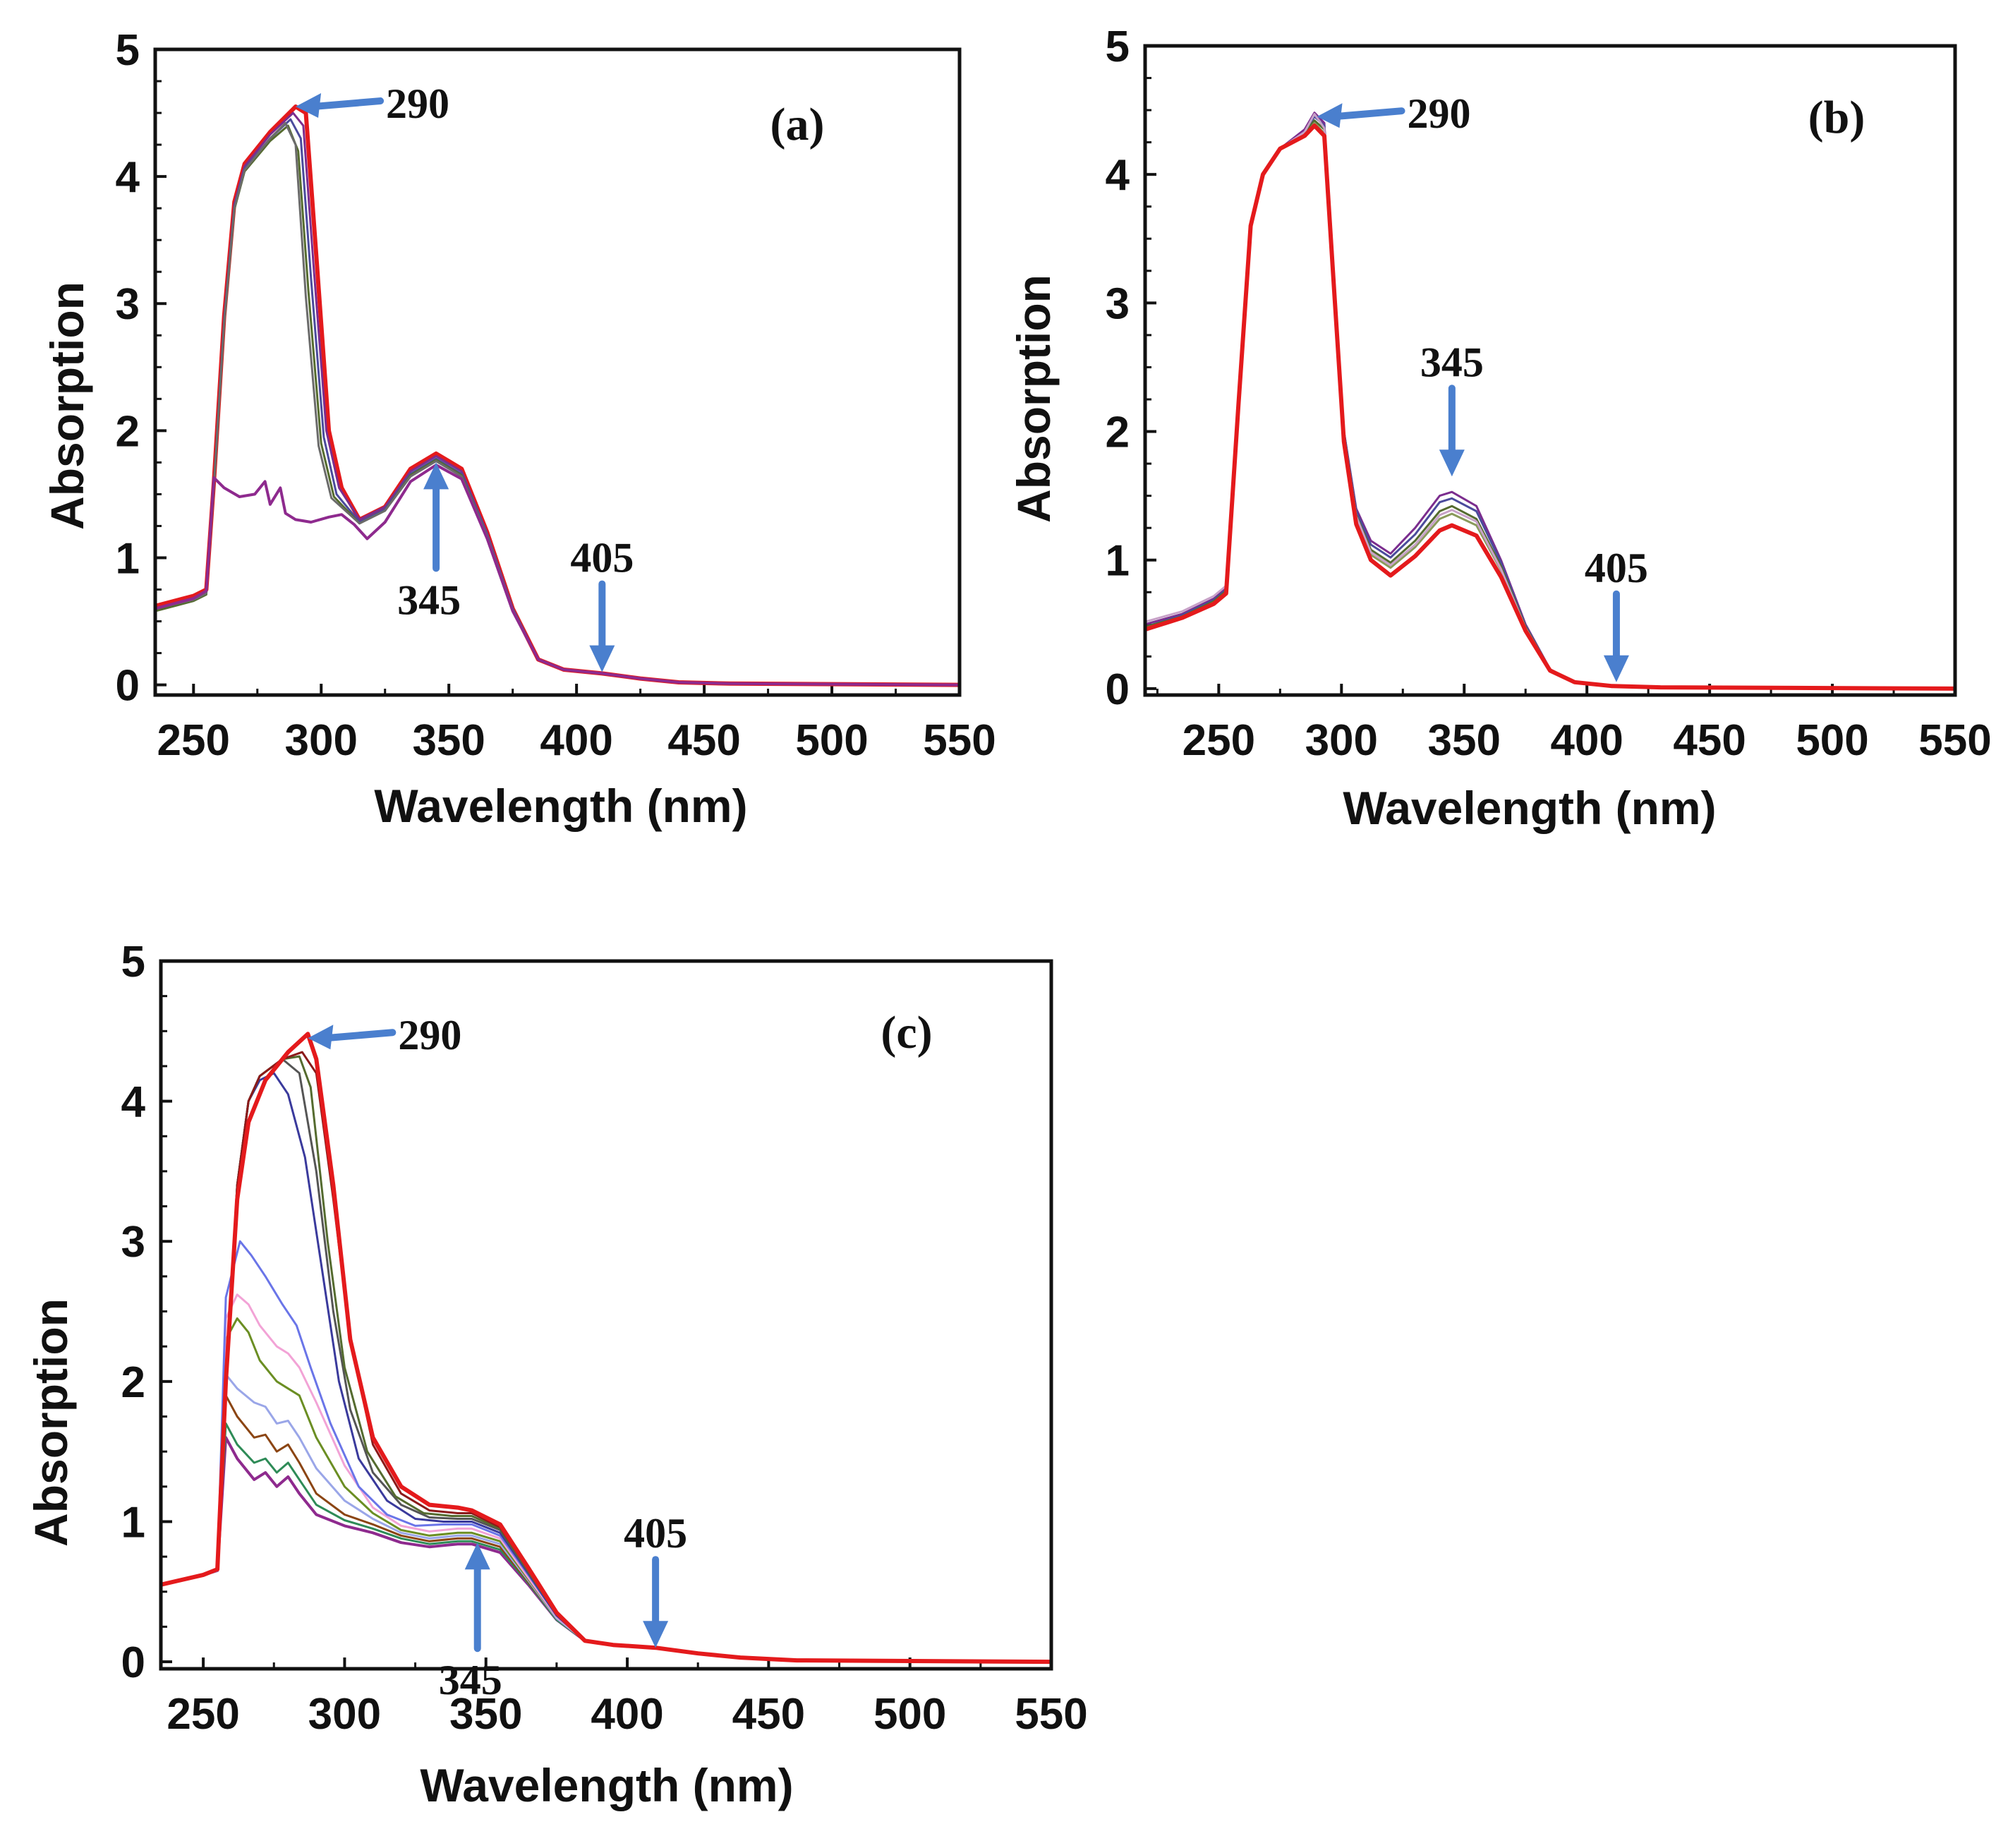 This screenshot has height=1848, width=2008. I want to click on y-axis-title-a: Absorption, so click(67, 406).